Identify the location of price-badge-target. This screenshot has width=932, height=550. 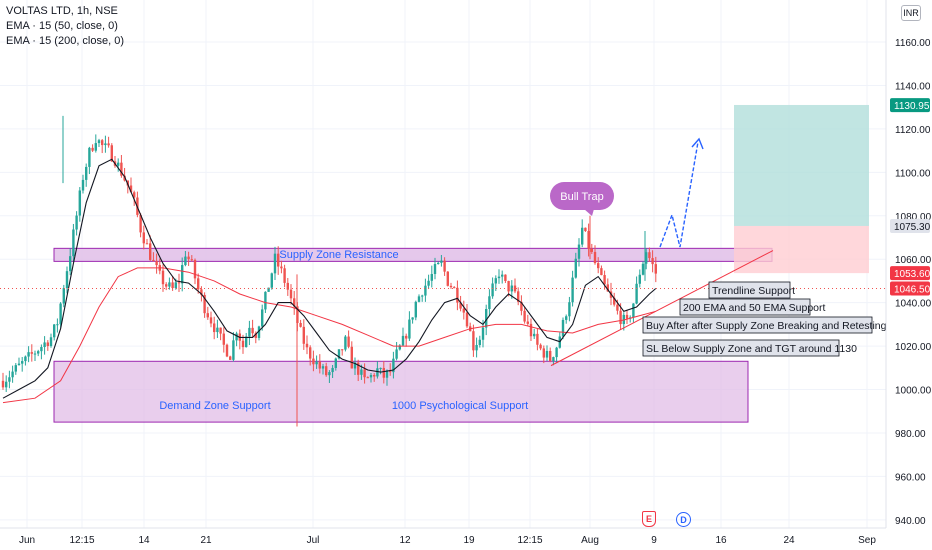
(910, 105).